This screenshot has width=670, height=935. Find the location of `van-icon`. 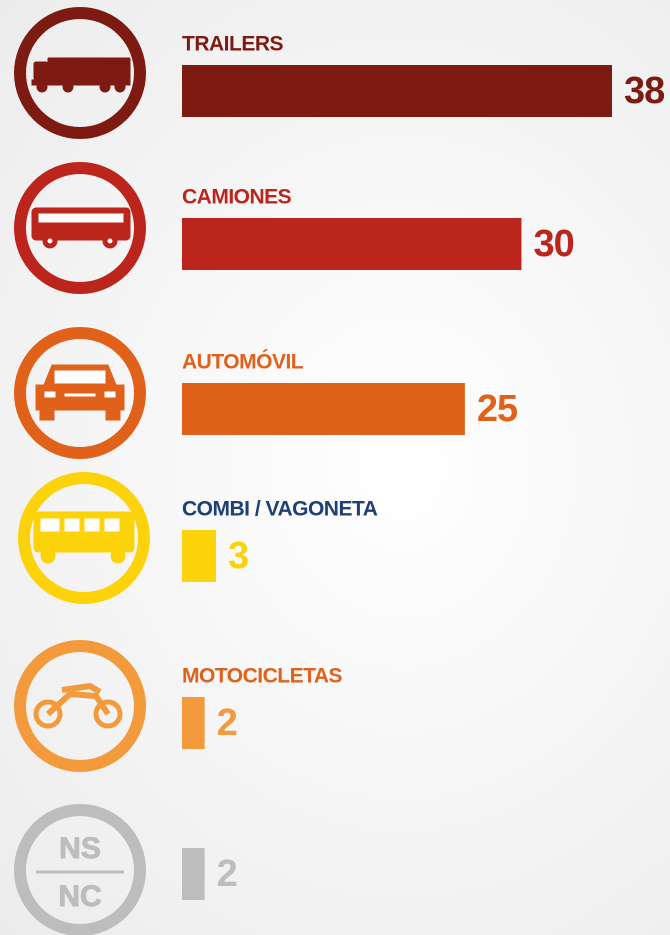

van-icon is located at coordinates (84, 537).